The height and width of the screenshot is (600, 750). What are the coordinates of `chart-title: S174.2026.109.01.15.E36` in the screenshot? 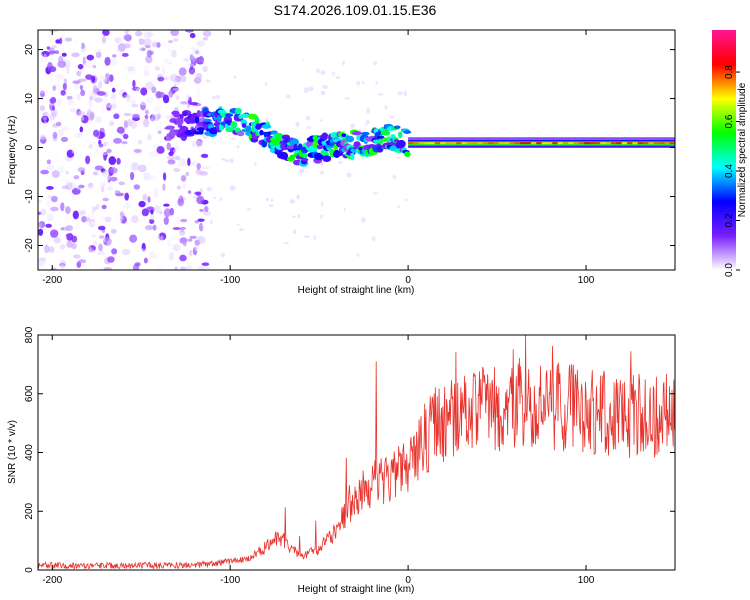 It's located at (355, 10).